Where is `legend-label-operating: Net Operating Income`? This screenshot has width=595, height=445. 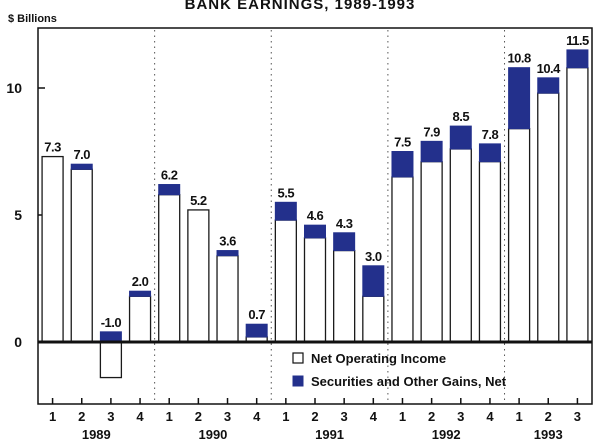 legend-label-operating: Net Operating Income is located at coordinates (378, 358).